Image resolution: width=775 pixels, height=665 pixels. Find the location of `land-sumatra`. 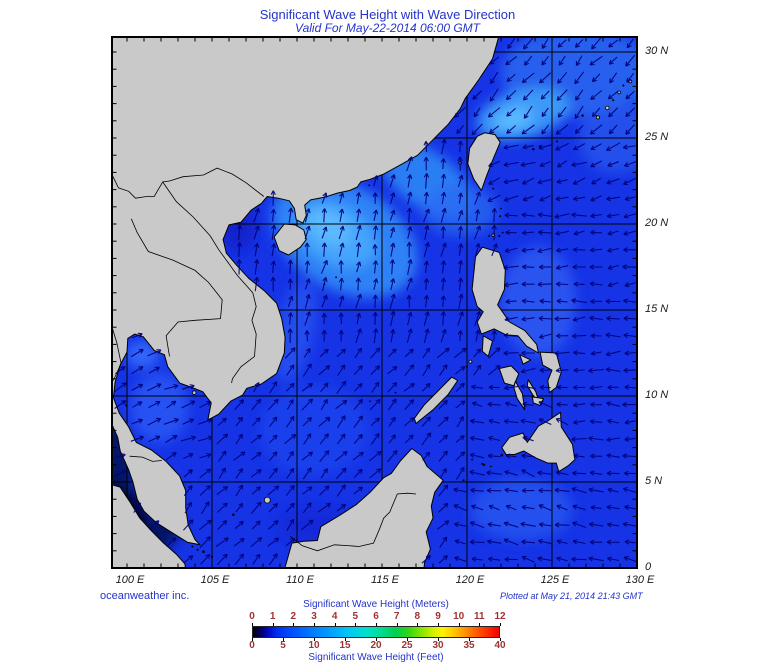

land-sumatra is located at coordinates (149, 526).